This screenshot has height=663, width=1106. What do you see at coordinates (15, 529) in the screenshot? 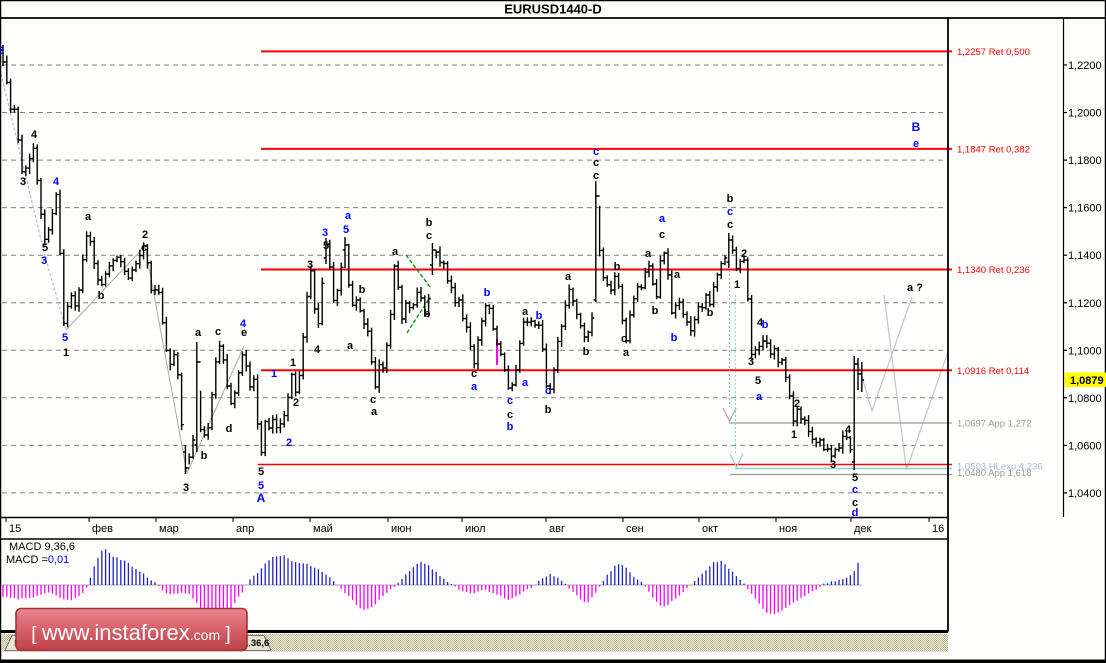
I see `svg-text: 15` at bounding box center [15, 529].